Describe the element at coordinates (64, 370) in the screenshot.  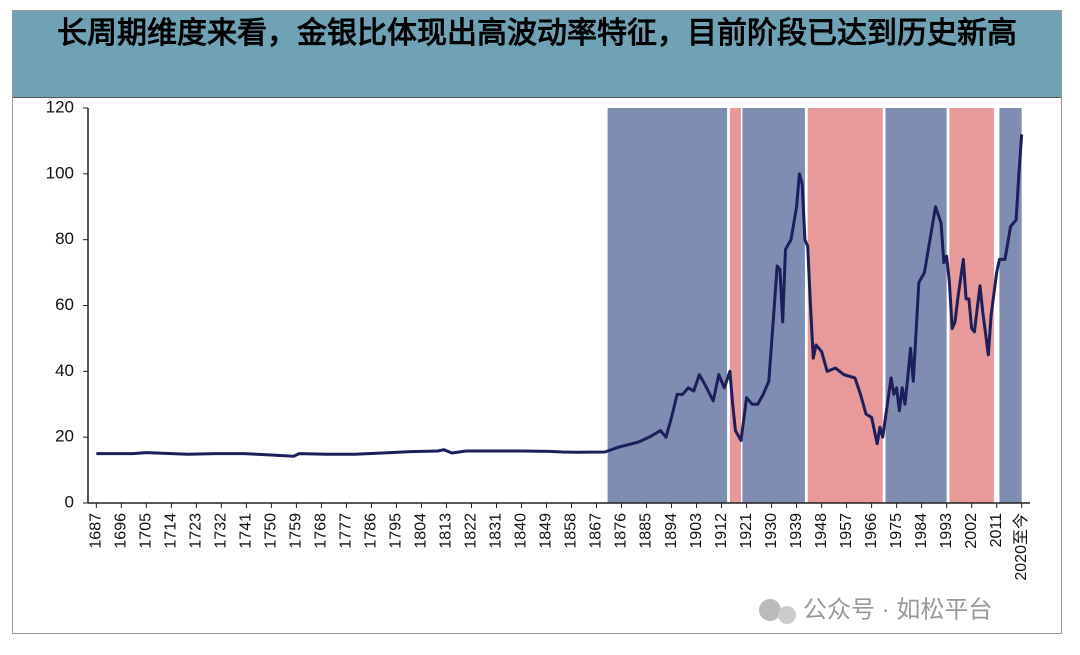
I see `y-tick-label: 40` at that location.